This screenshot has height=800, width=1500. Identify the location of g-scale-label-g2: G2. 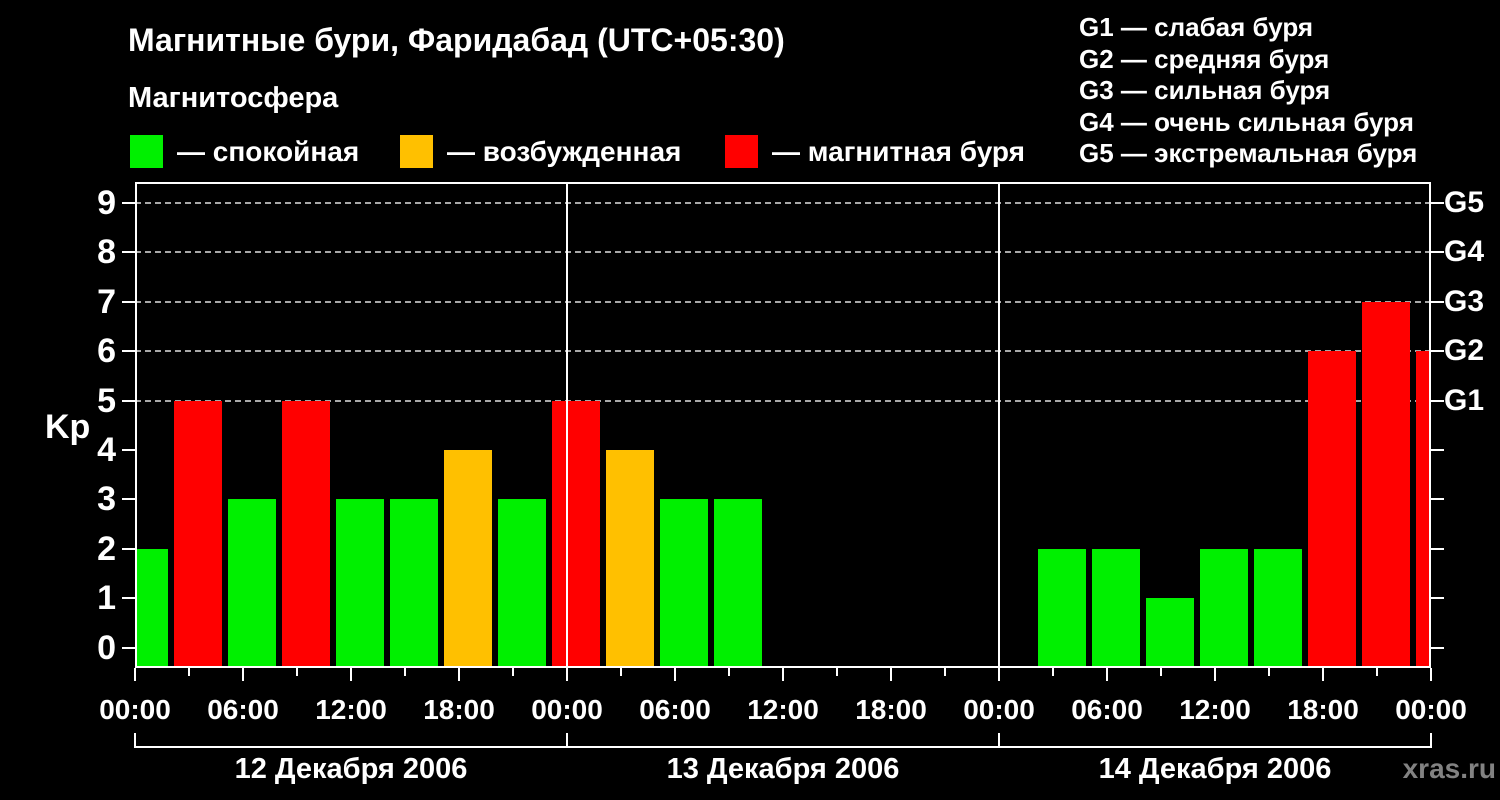
(1464, 351).